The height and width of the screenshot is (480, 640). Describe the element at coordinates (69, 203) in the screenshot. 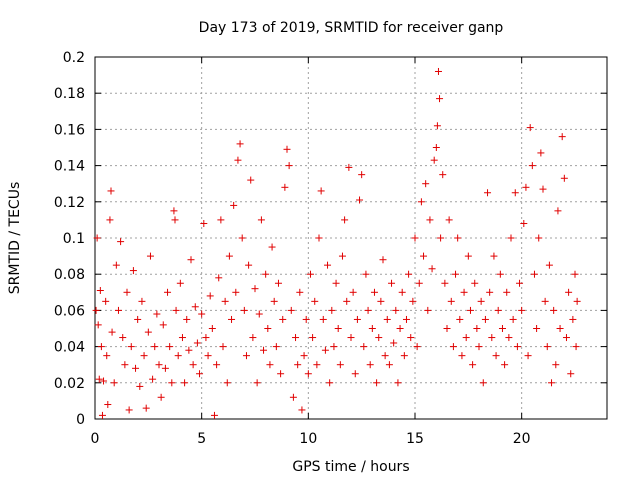

I see `y-tick-label: 0.12` at that location.